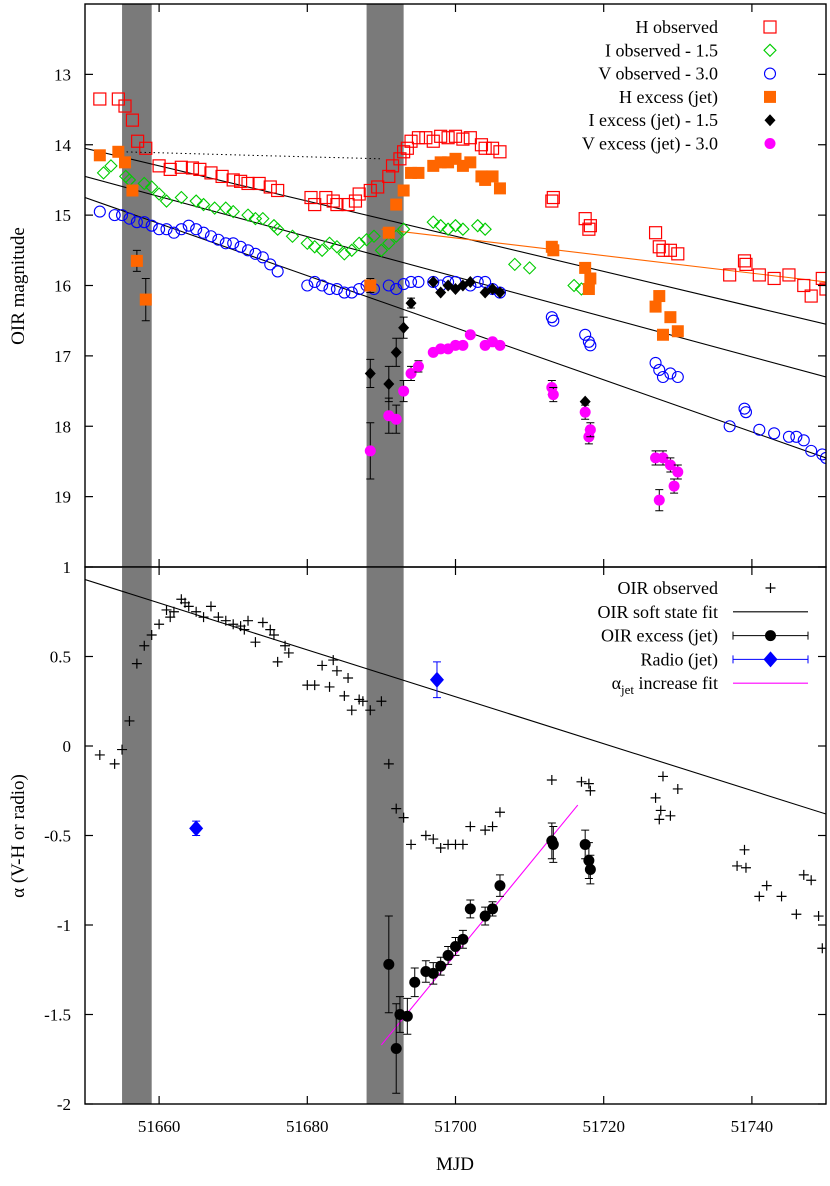 The width and height of the screenshot is (830, 1186). What do you see at coordinates (659, 636) in the screenshot?
I see `legend-label: OIR excess (jet)` at bounding box center [659, 636].